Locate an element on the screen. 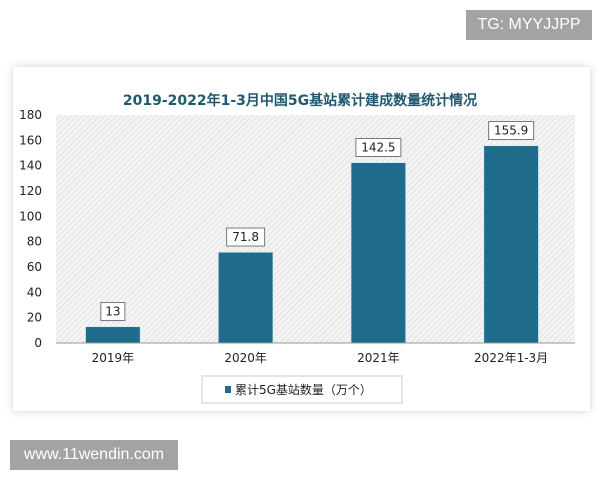 This screenshot has width=600, height=480. legend-label: 累计5G基站数量（万个） is located at coordinates (303, 389).